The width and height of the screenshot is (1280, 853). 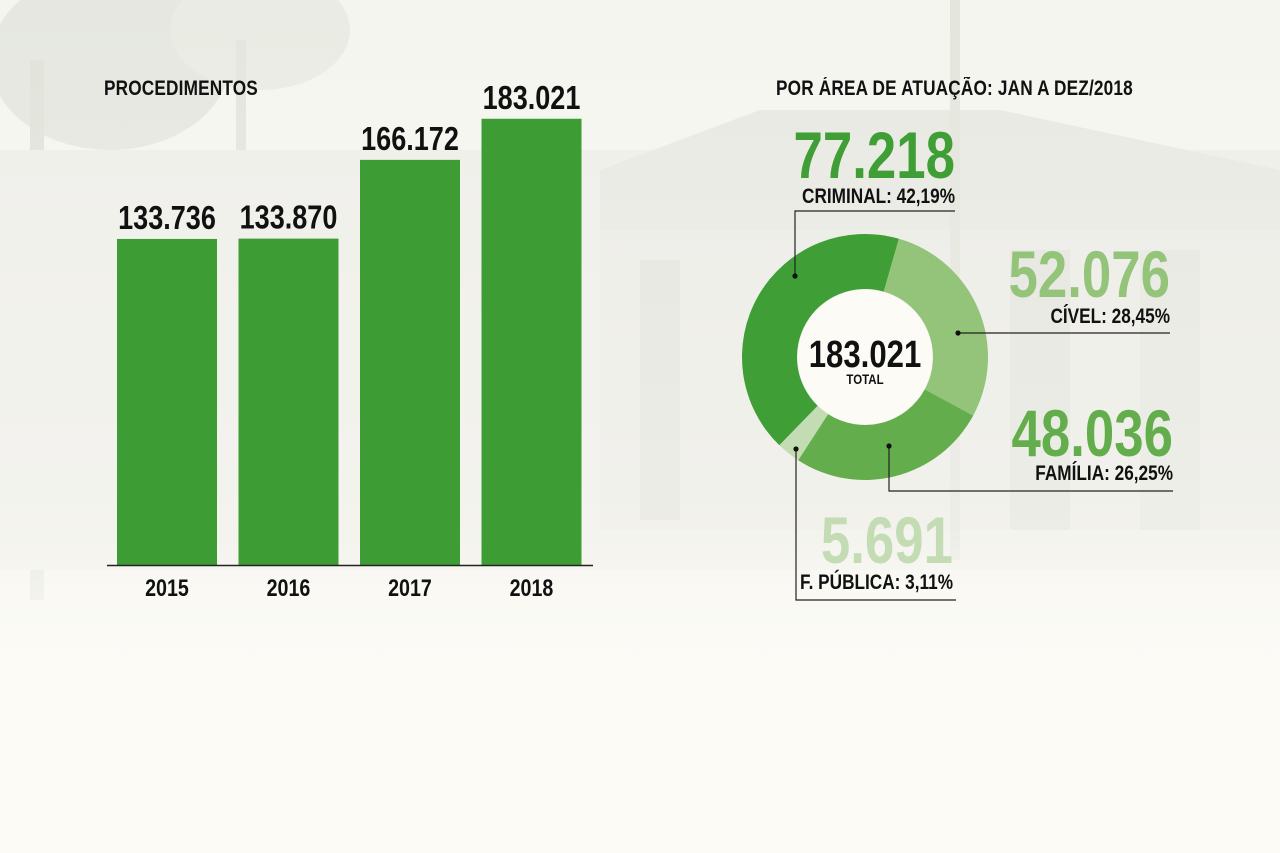 What do you see at coordinates (167, 401) in the screenshot?
I see `bar-2015` at bounding box center [167, 401].